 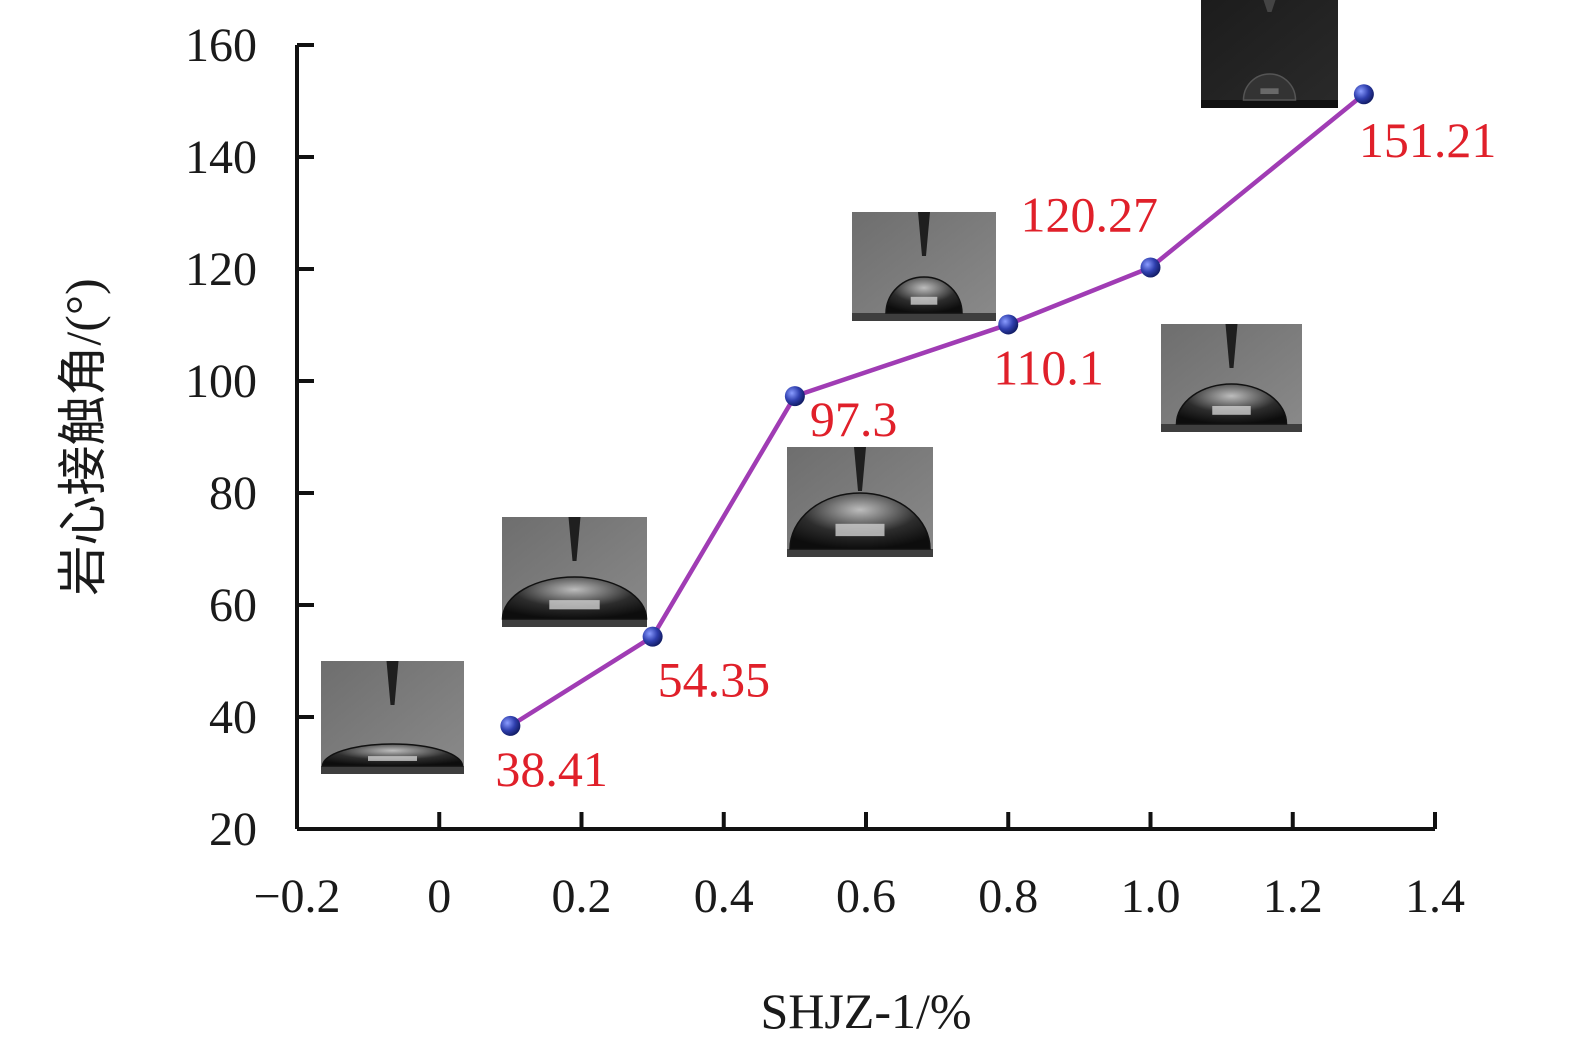 What do you see at coordinates (1428, 140) in the screenshot?
I see `data-label: 151.21` at bounding box center [1428, 140].